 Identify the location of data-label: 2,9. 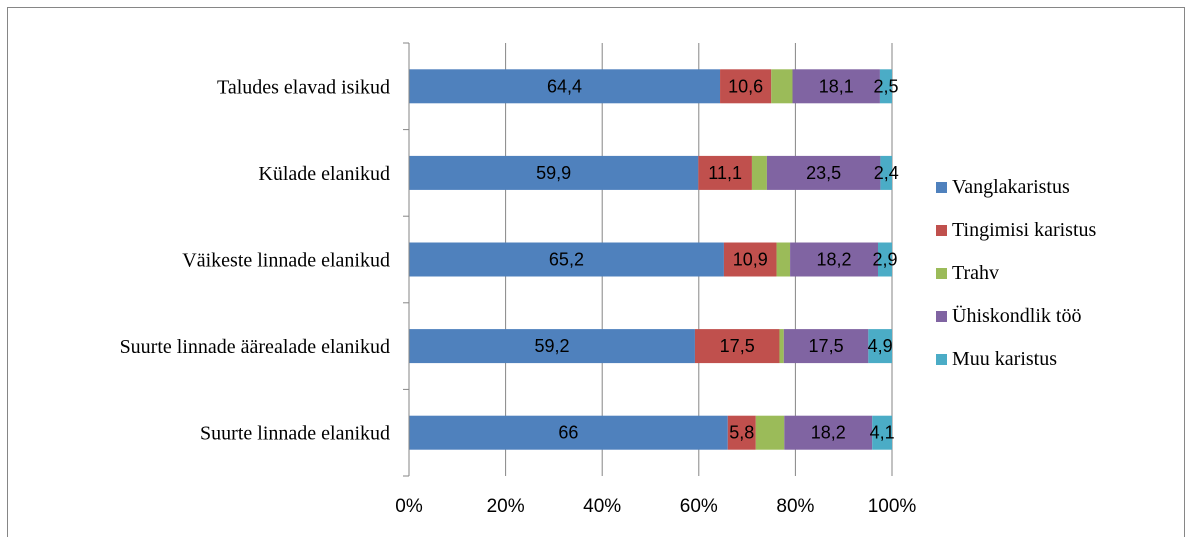
(884, 260).